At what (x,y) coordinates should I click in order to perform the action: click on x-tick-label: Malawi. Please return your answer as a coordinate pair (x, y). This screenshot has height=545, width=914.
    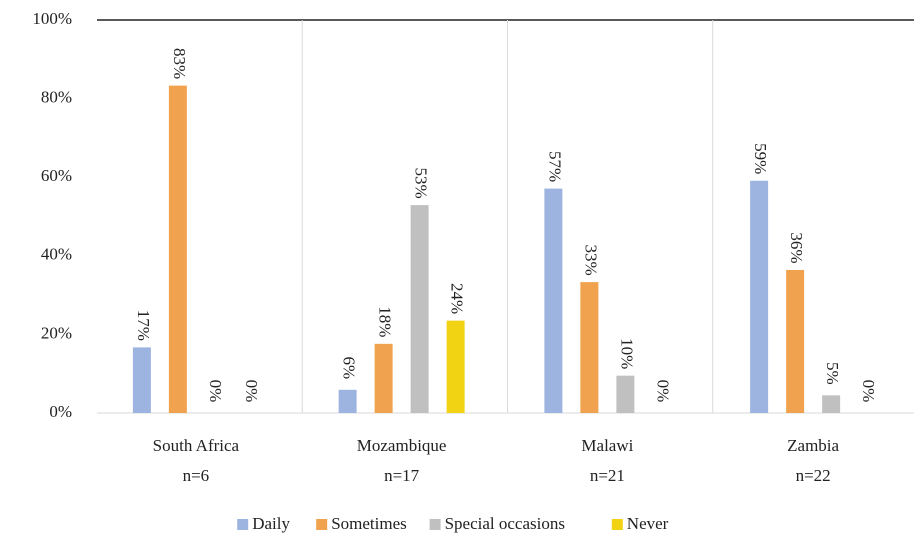
    Looking at the image, I should click on (607, 445).